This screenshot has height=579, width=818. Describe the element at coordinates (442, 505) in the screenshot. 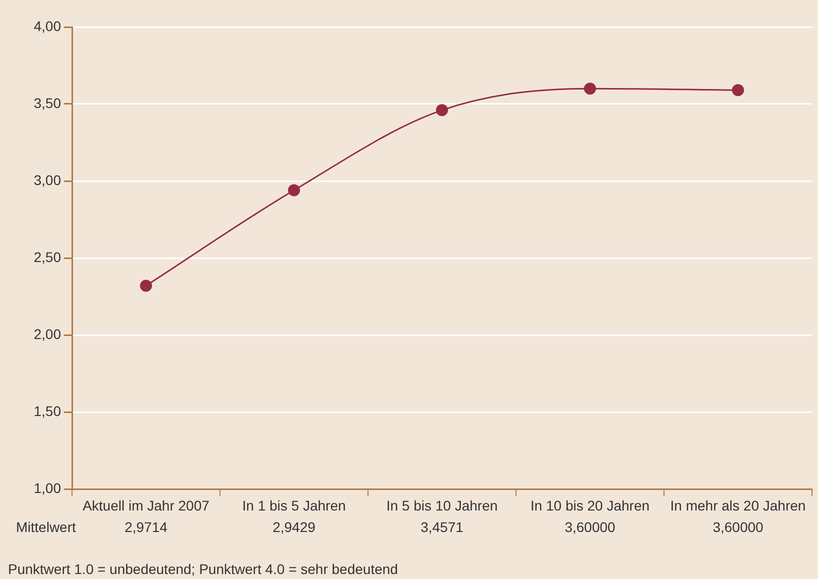

I see `x-tick-label: In 5 bis 10 Jahren` at that location.